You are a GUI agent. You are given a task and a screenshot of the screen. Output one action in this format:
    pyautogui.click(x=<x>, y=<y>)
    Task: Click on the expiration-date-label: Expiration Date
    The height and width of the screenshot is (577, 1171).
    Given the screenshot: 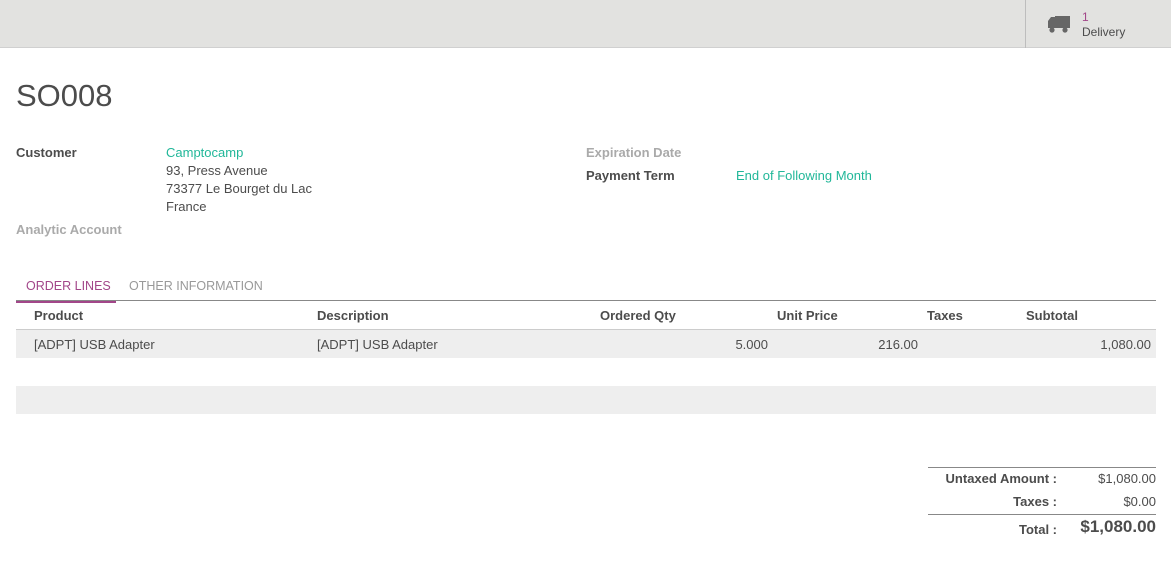 What is the action you would take?
    pyautogui.click(x=634, y=152)
    